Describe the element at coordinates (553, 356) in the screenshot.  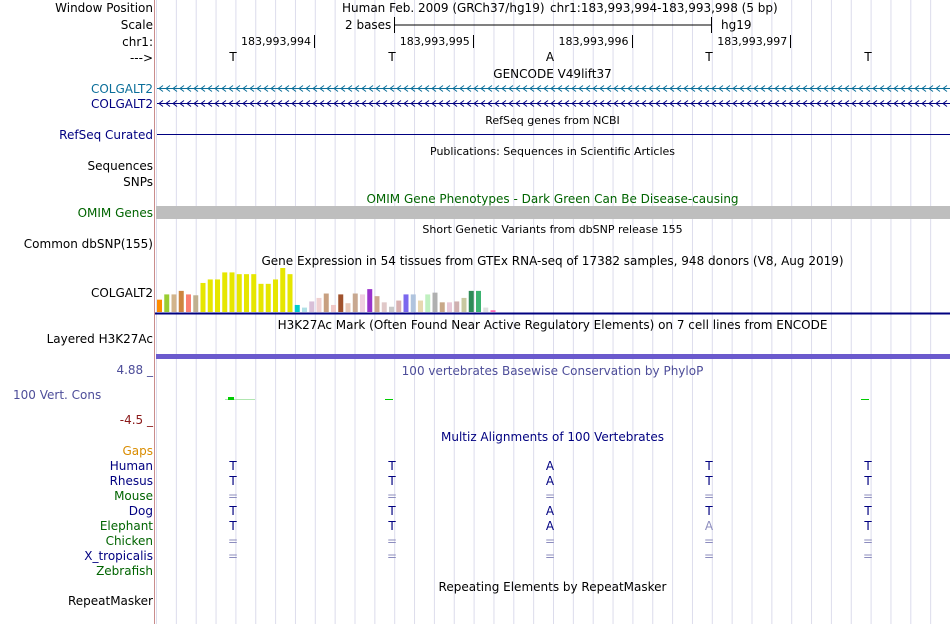
I see `h3k27ac-signal-band` at that location.